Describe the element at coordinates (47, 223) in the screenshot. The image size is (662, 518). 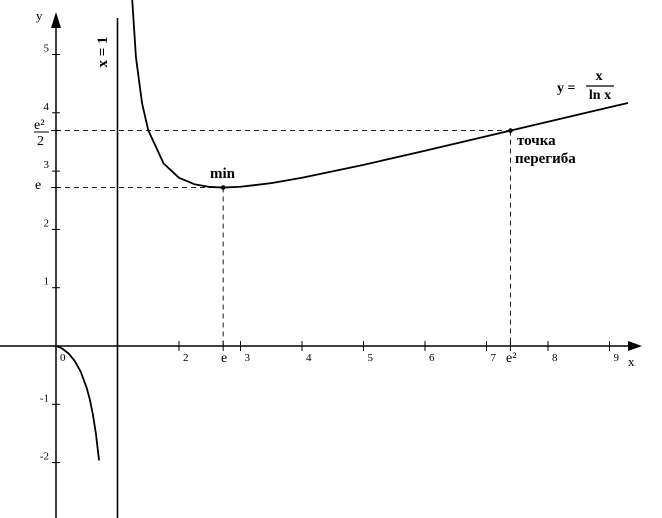
I see `y-tick-label: 2` at that location.